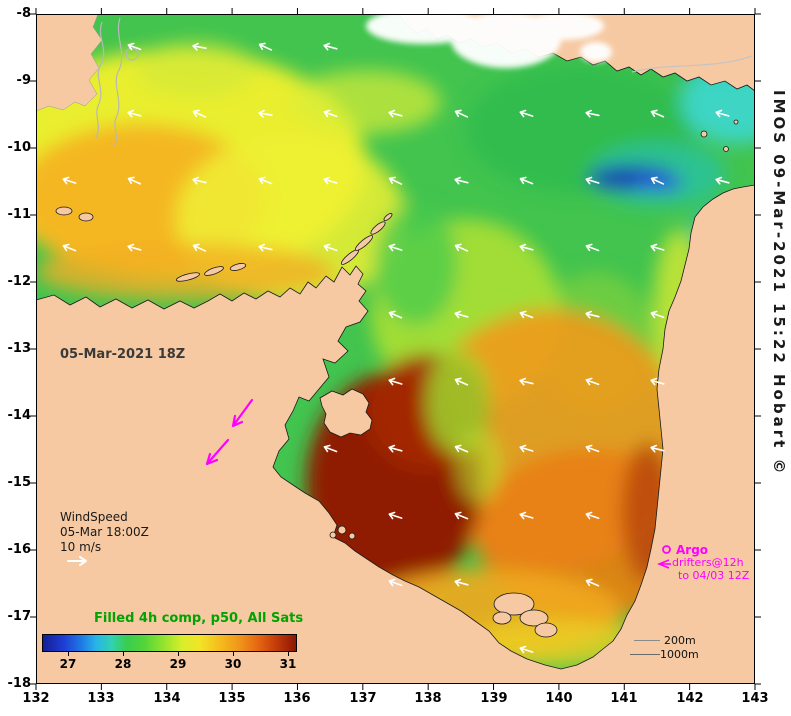 The height and width of the screenshot is (716, 791). I want to click on lat-label: -11, so click(19, 214).